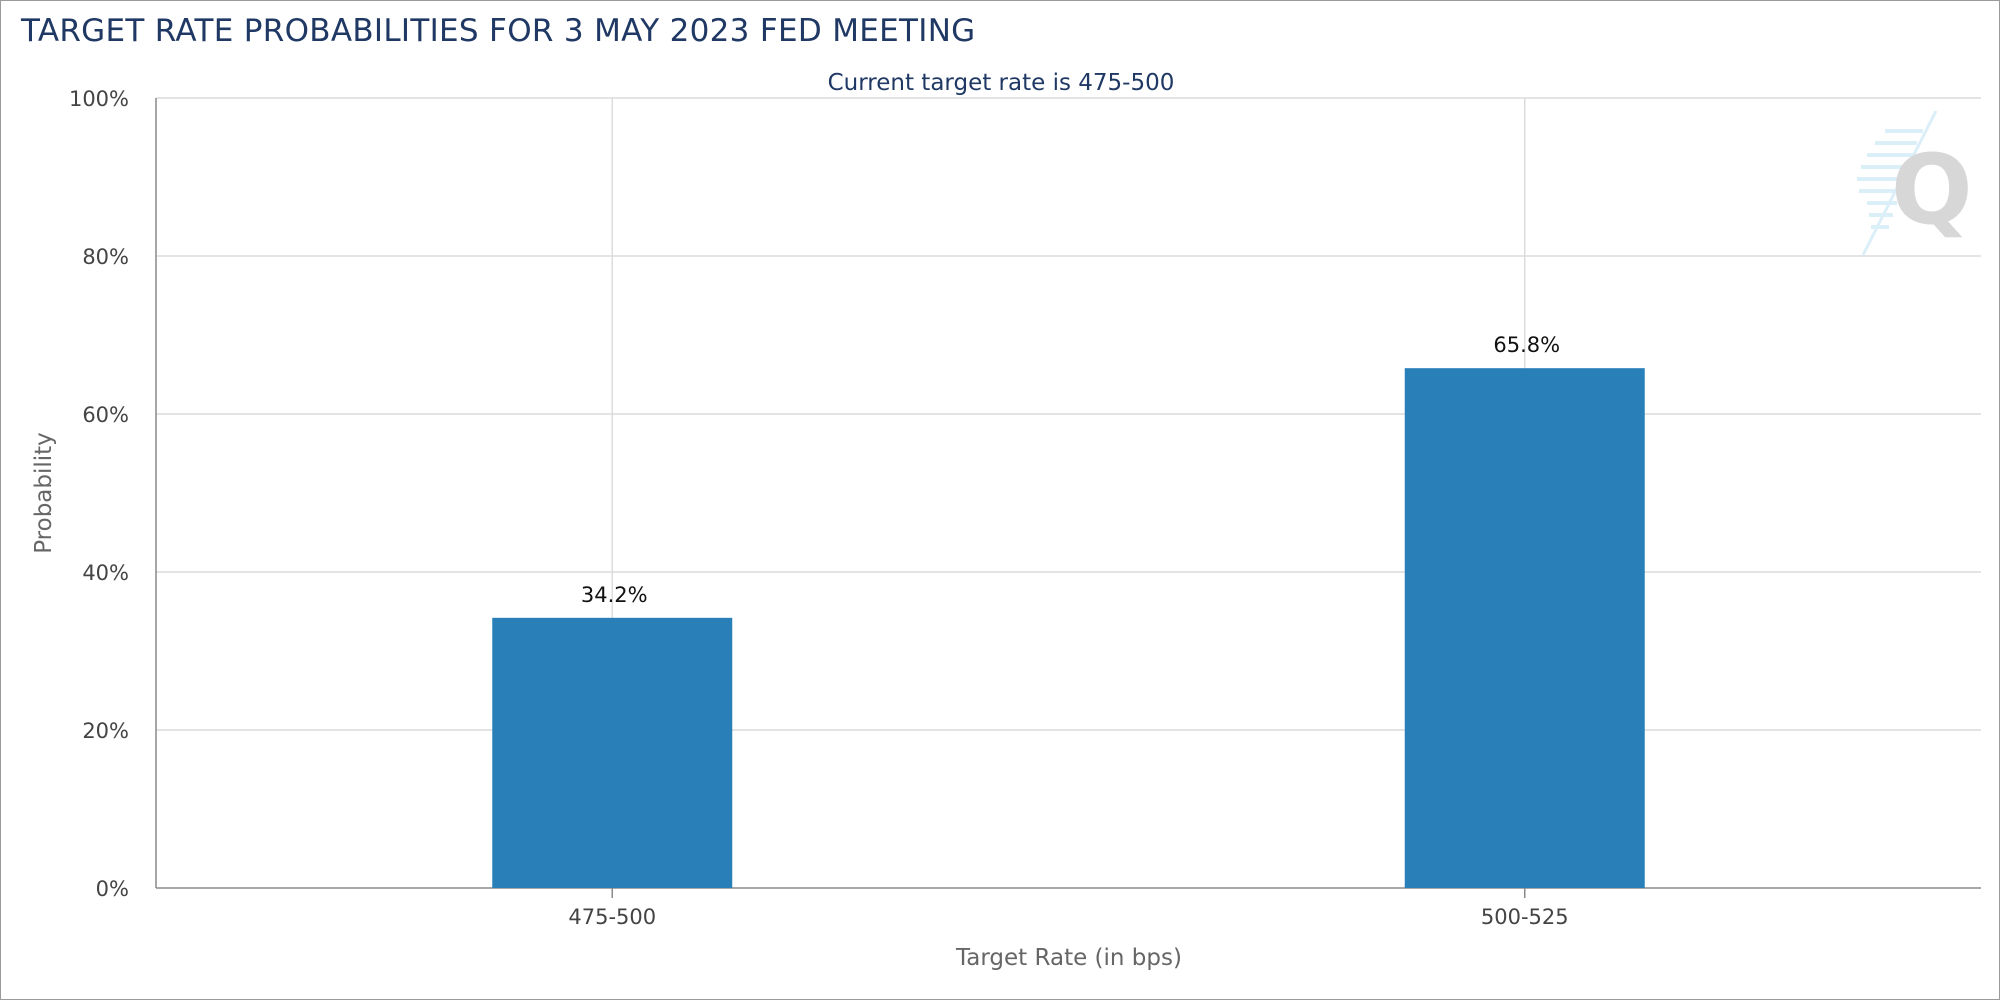  I want to click on x-tick-label: 500-525, so click(1525, 917).